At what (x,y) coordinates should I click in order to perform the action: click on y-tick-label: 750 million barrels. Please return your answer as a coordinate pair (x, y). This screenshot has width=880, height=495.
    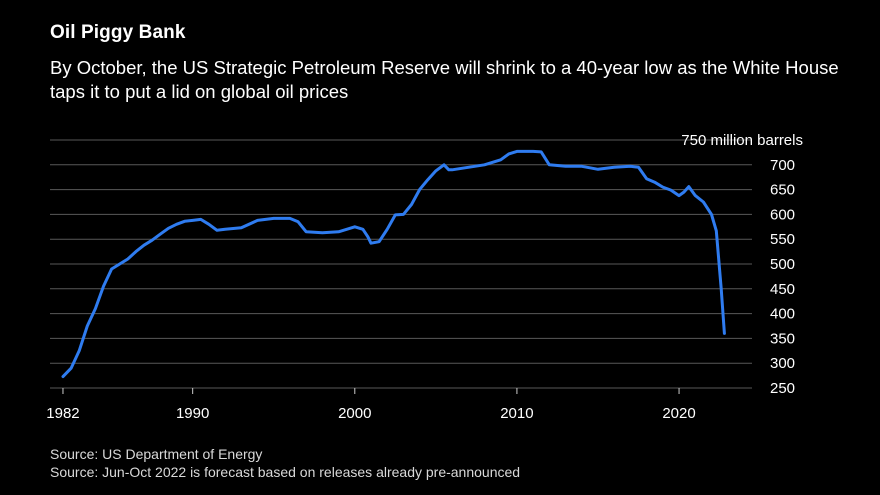
    Looking at the image, I should click on (742, 140).